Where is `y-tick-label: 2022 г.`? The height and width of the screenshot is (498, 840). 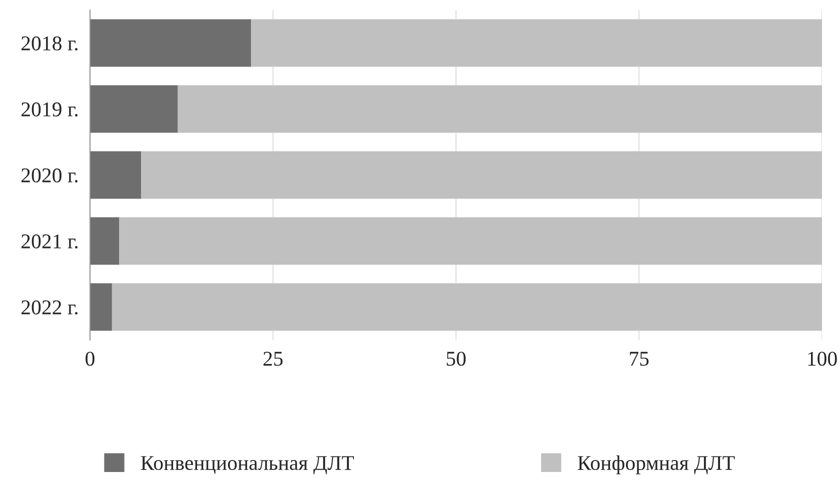 y-tick-label: 2022 г. is located at coordinates (50, 307).